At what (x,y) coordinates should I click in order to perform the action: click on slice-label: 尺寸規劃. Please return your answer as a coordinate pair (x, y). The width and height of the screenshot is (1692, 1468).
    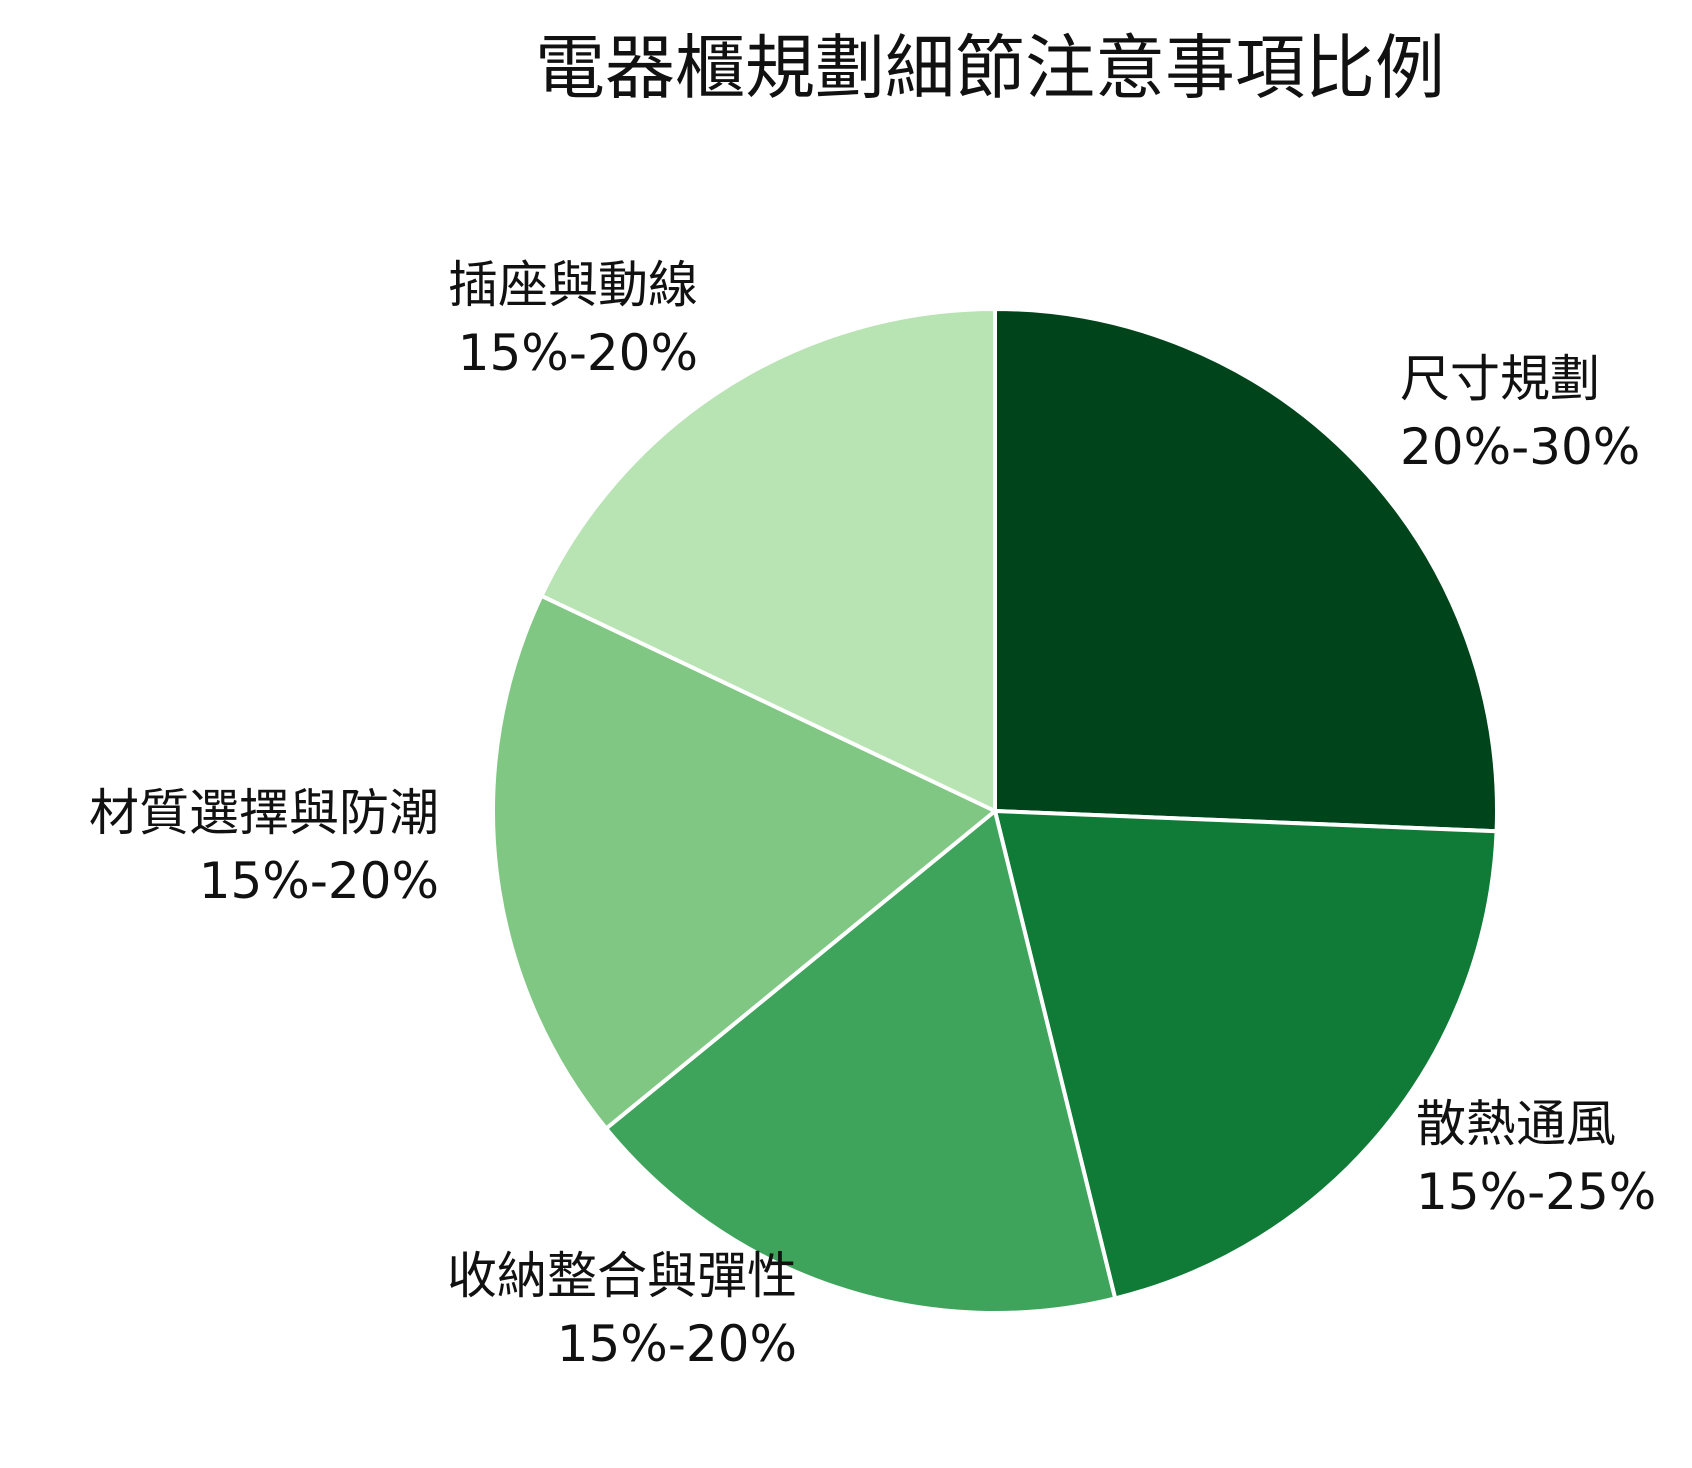
    Looking at the image, I should click on (1500, 379).